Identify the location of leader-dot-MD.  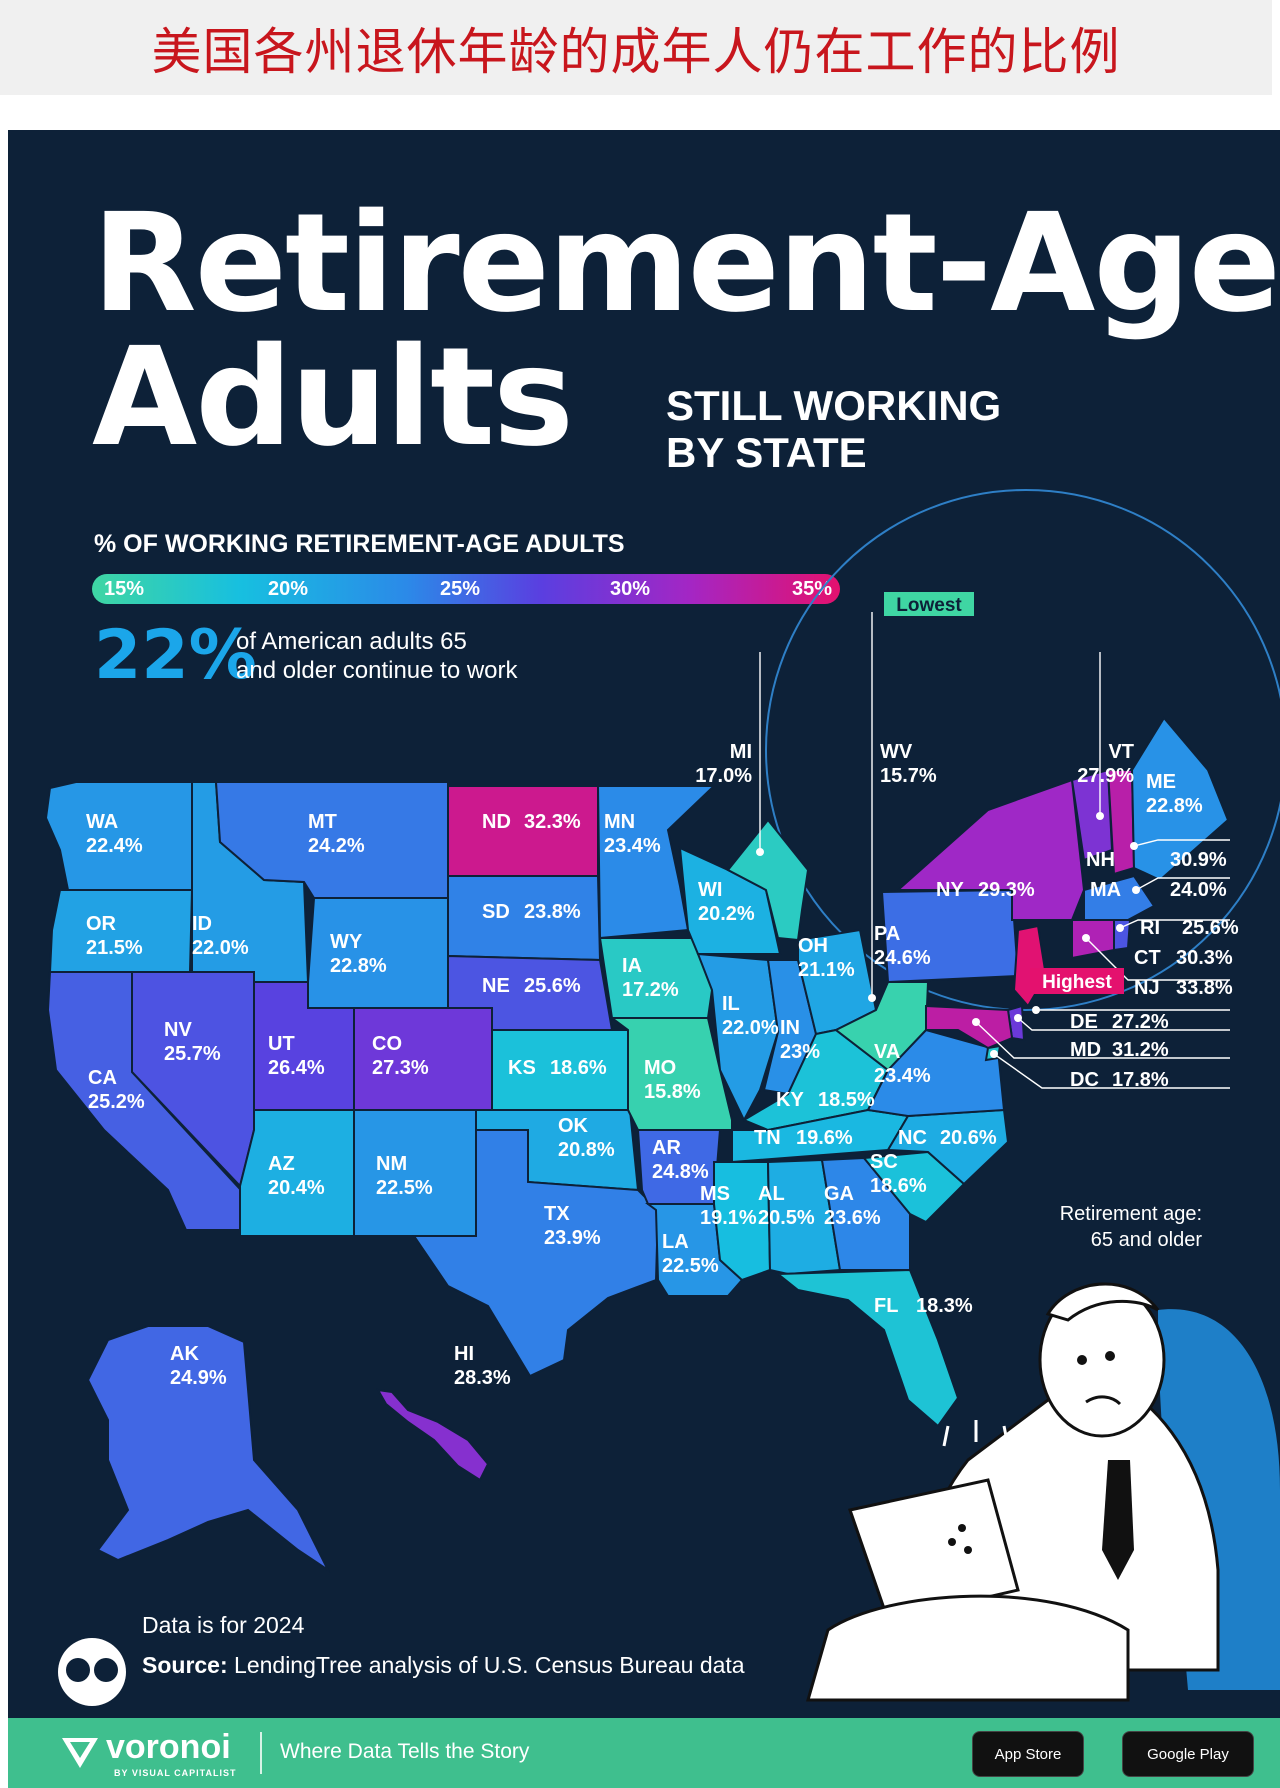
(976, 1022).